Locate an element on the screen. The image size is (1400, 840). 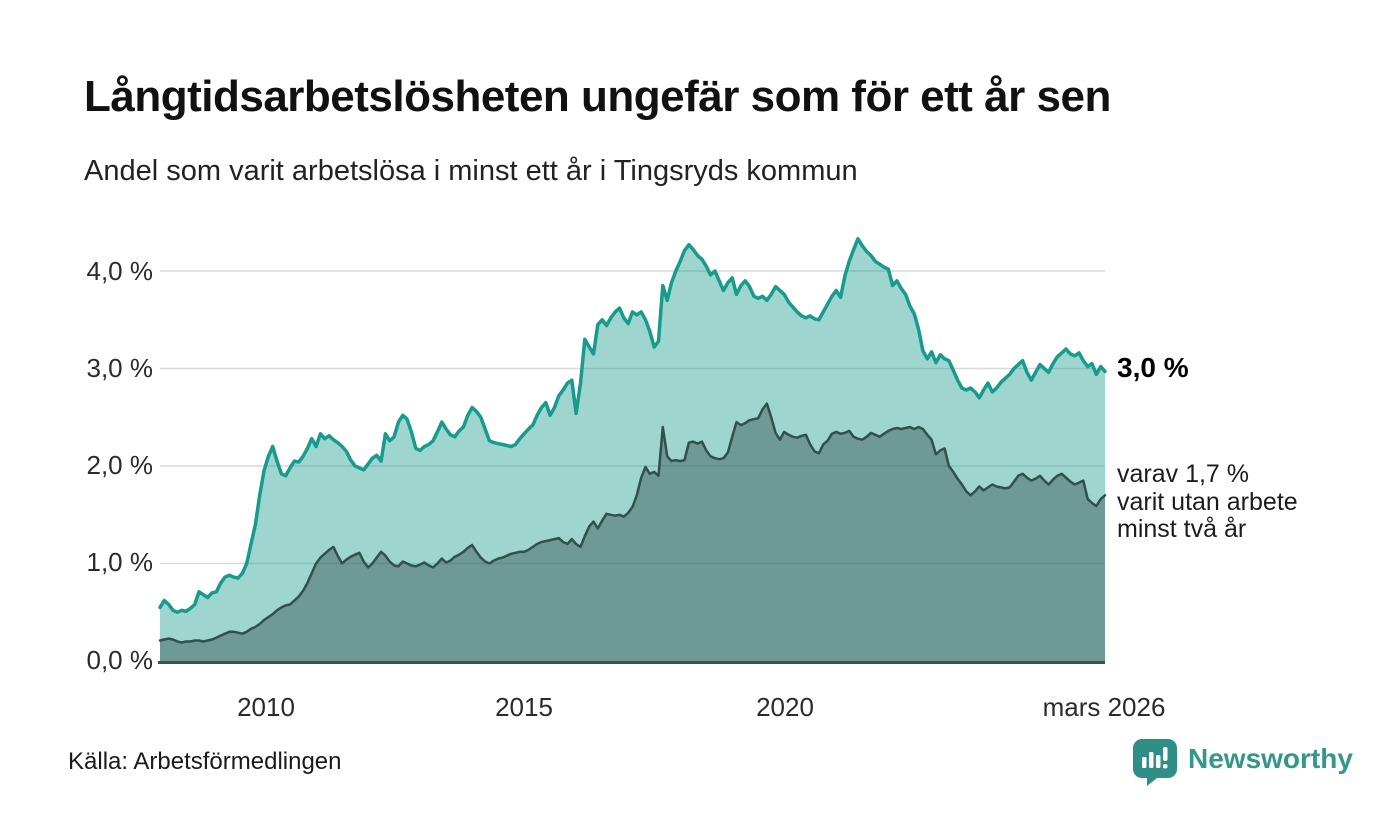
newsworthy-logo: Newsworthy is located at coordinates (1242, 762).